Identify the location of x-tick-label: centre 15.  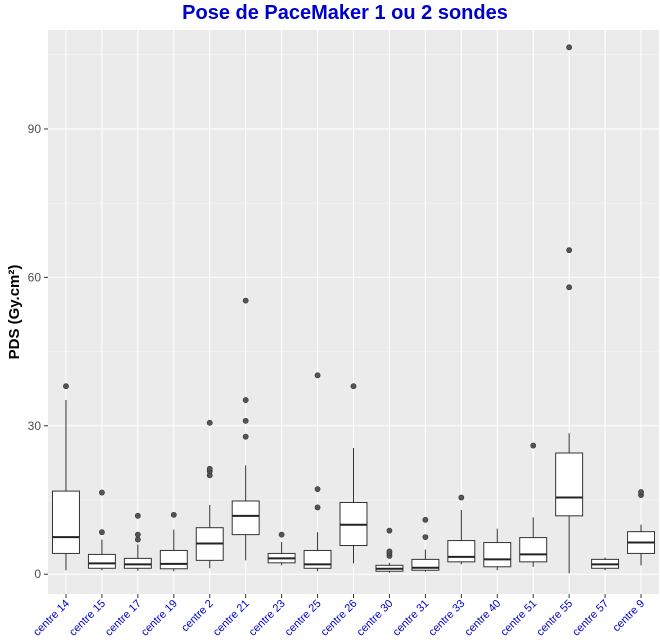
(87, 618).